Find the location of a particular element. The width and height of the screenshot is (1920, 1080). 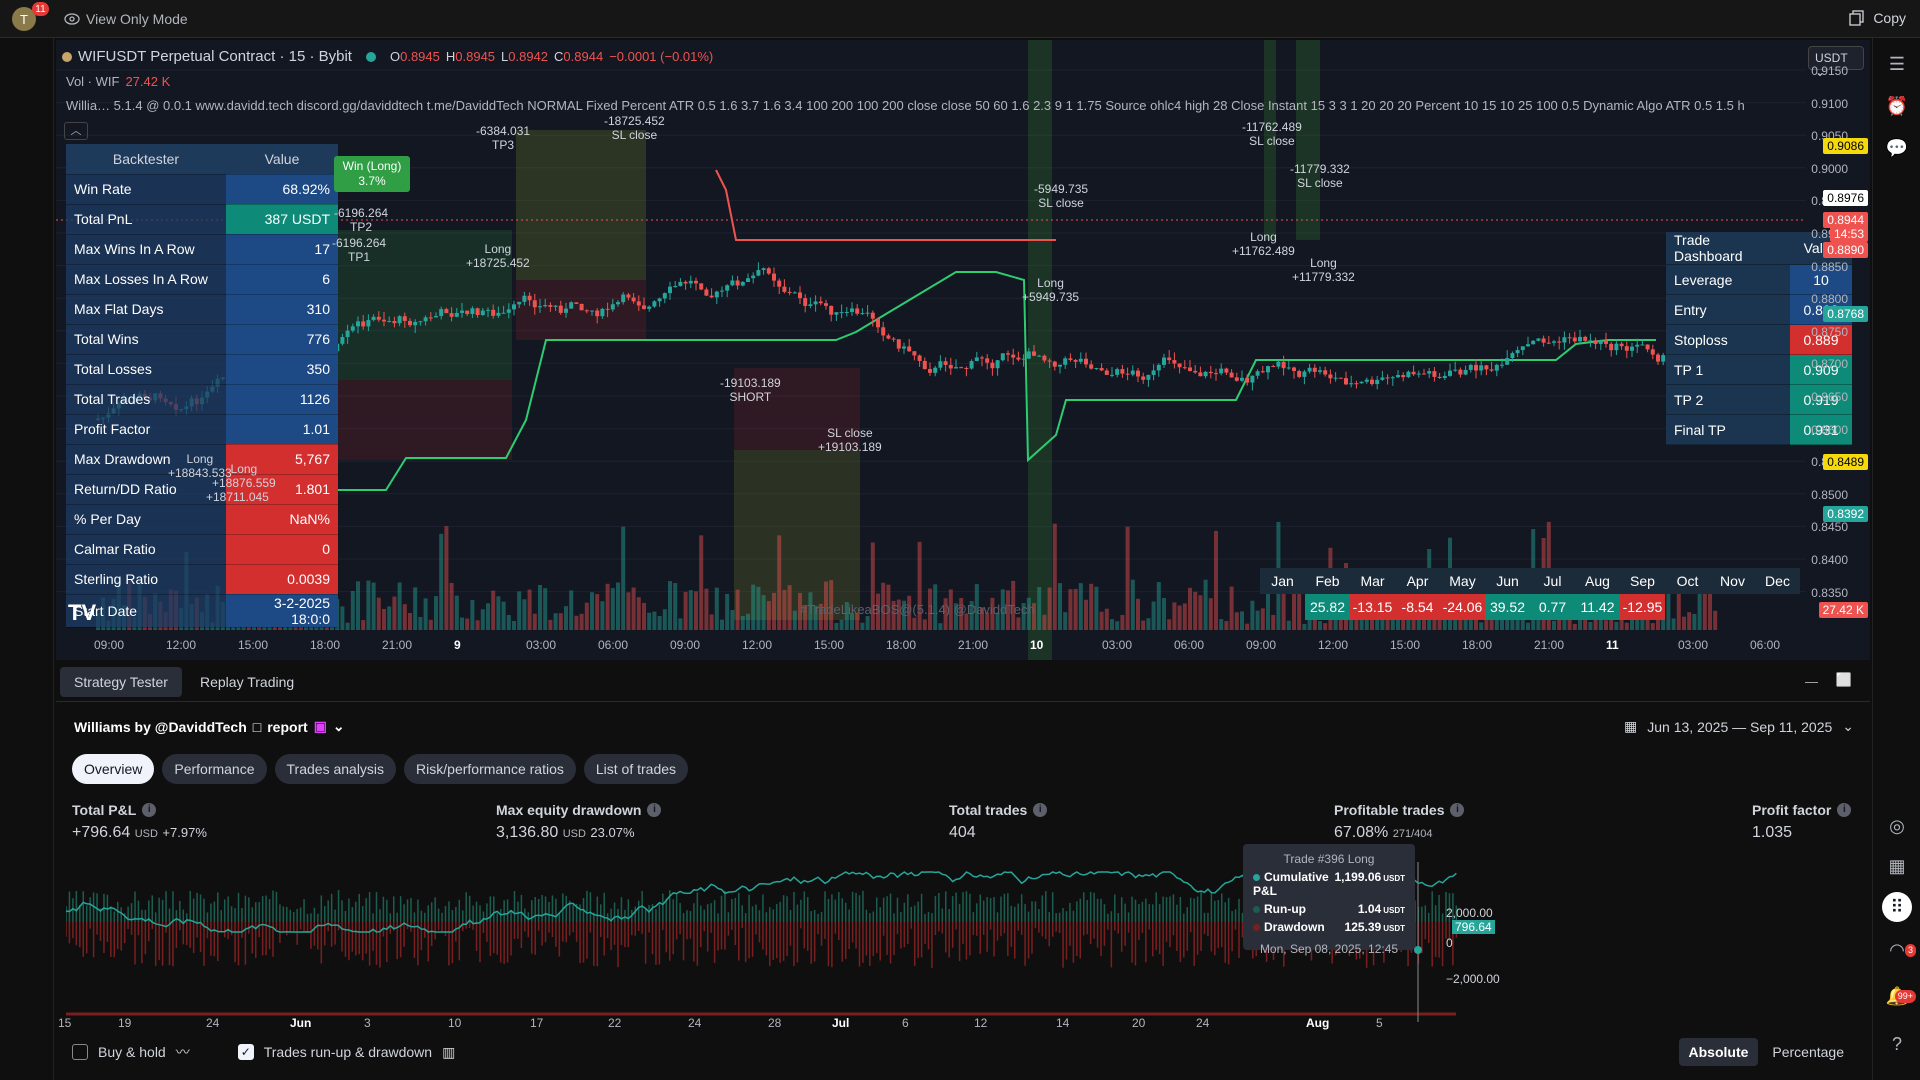

strategy-name: Williams by @DaviddTech □ report ▣ ⌄ is located at coordinates (209, 726).